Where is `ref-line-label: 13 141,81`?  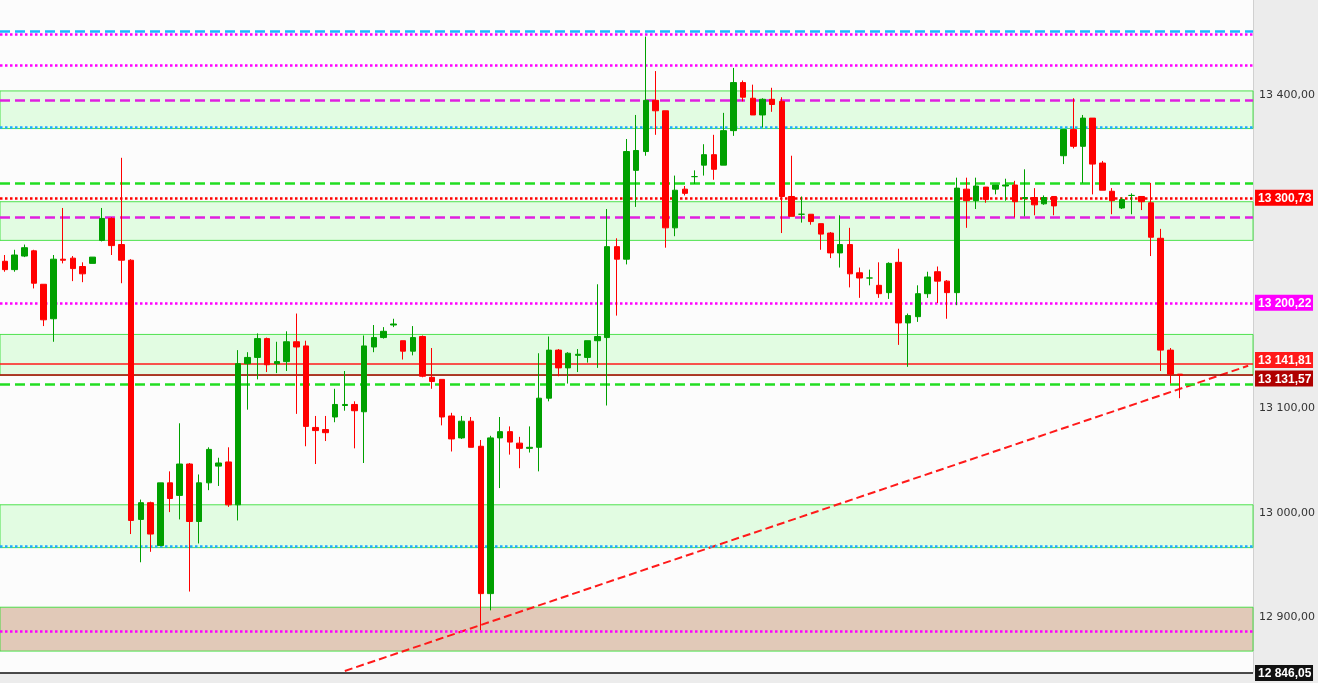
ref-line-label: 13 141,81 is located at coordinates (1285, 359).